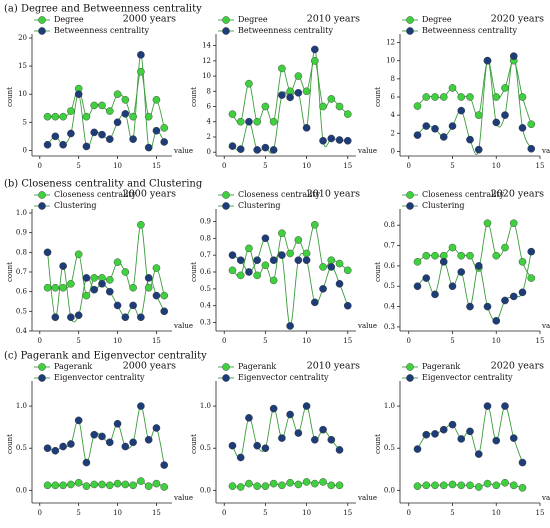 The height and width of the screenshot is (528, 550). What do you see at coordinates (22, 66) in the screenshot?
I see `y-tick-label: 15` at bounding box center [22, 66].